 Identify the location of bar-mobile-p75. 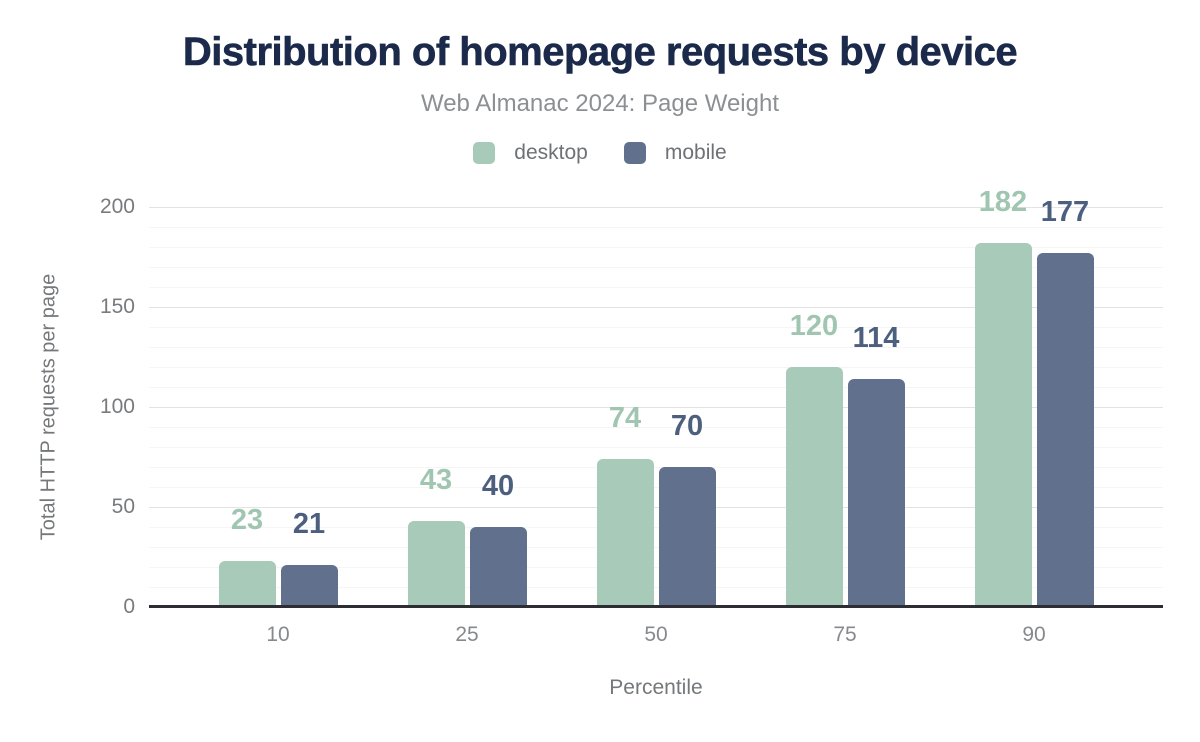
(876, 493).